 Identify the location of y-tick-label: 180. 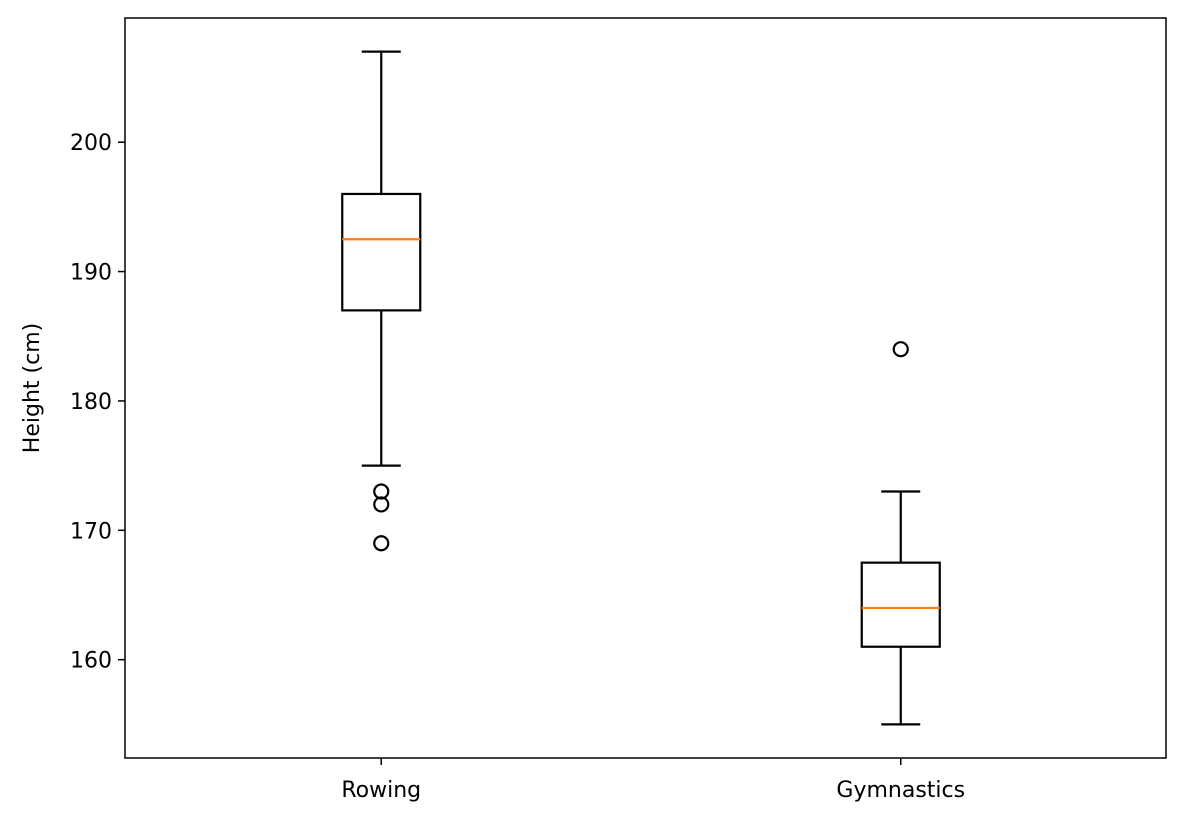
(91, 402).